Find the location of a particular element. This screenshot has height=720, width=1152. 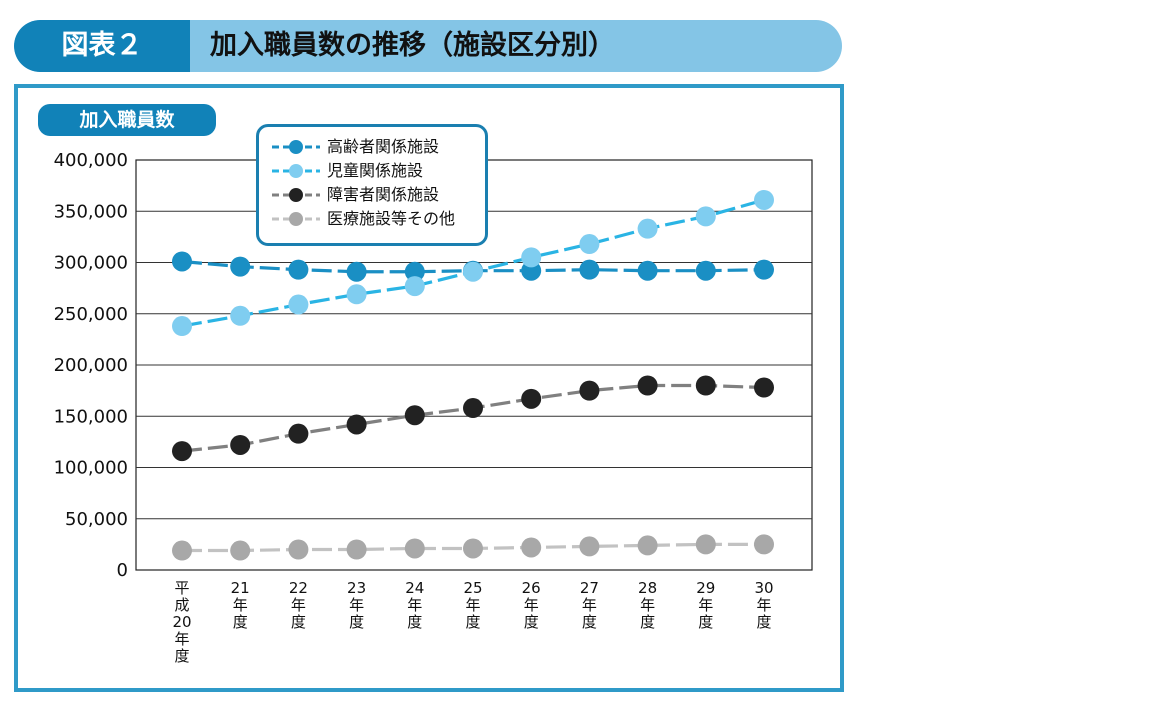

x-tick-label-part: 29 is located at coordinates (705, 588).